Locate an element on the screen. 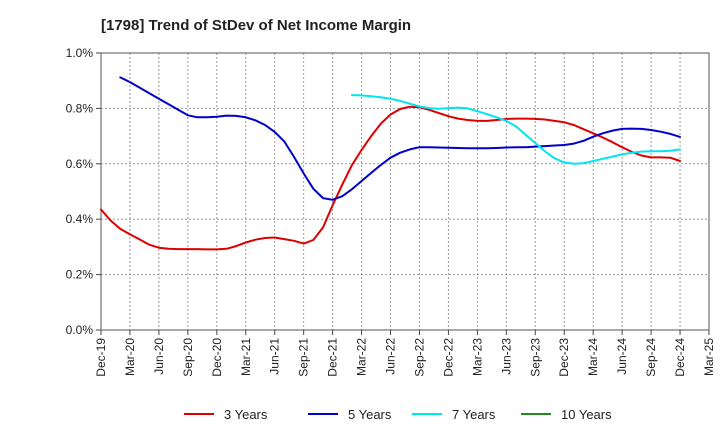  y-tick-label: 0.8% is located at coordinates (80, 108).